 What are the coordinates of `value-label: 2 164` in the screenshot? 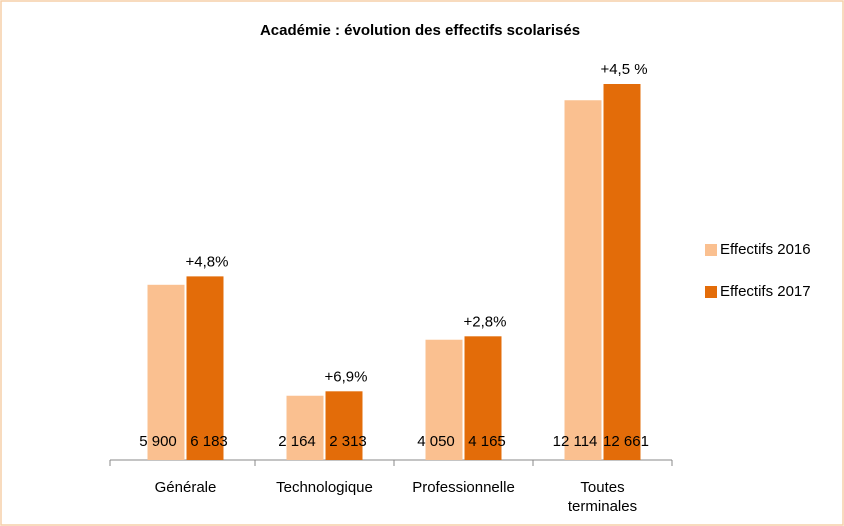 It's located at (297, 441).